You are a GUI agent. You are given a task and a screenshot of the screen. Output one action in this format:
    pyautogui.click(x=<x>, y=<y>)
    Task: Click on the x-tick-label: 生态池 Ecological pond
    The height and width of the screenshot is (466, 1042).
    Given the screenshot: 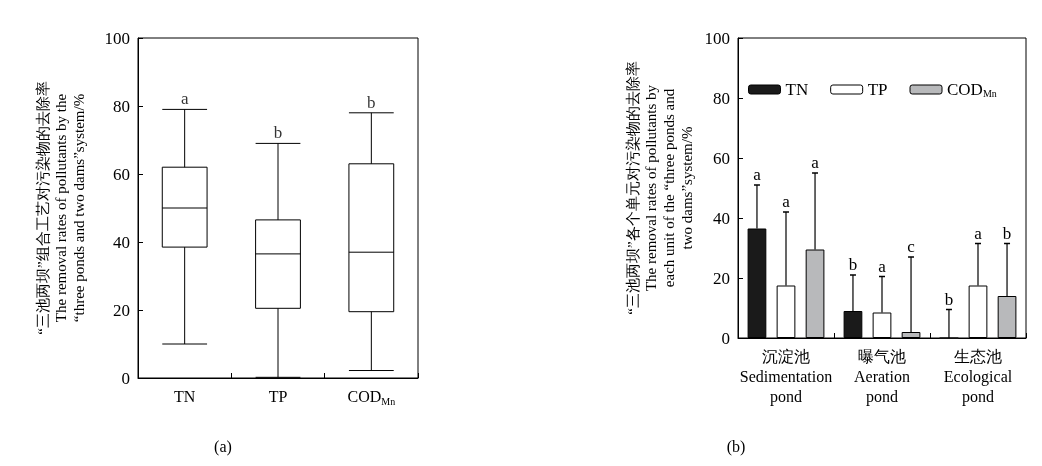 What is the action you would take?
    pyautogui.click(x=978, y=376)
    